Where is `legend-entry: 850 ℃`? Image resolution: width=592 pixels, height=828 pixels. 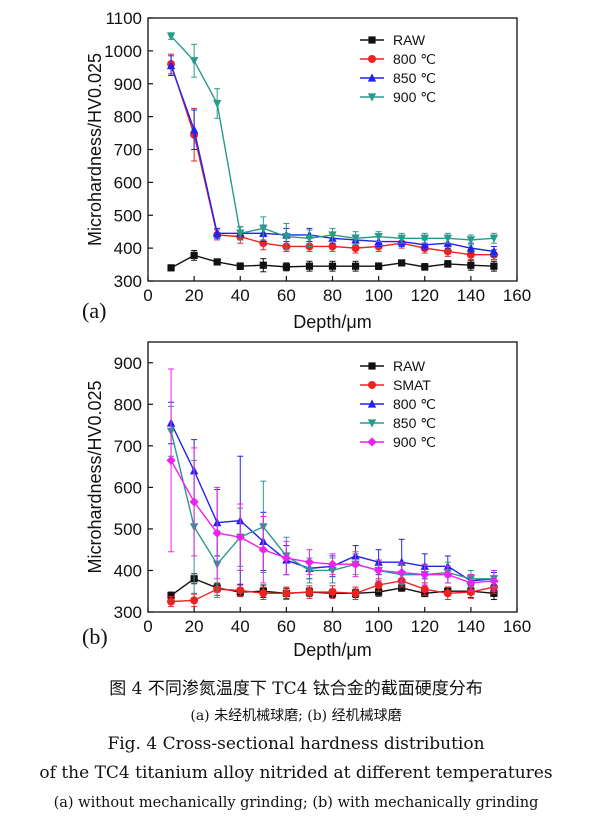
legend-entry: 850 ℃ is located at coordinates (398, 423).